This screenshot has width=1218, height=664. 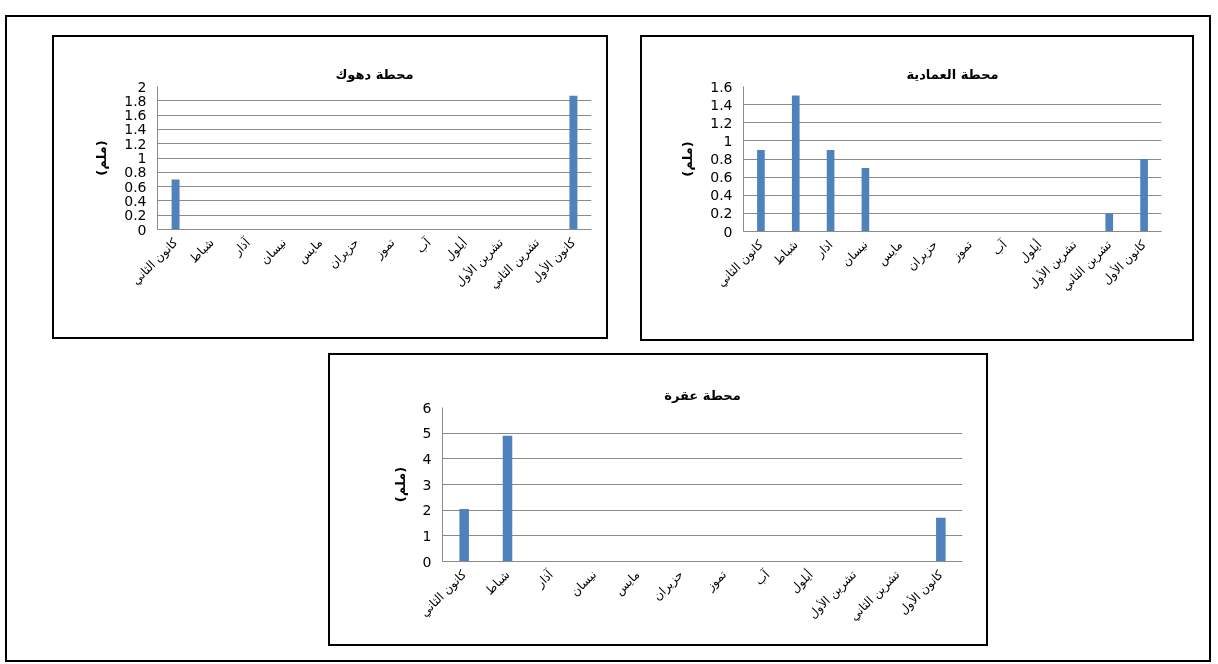 What do you see at coordinates (824, 249) in the screenshot?
I see `x-tick-label: اذار` at bounding box center [824, 249].